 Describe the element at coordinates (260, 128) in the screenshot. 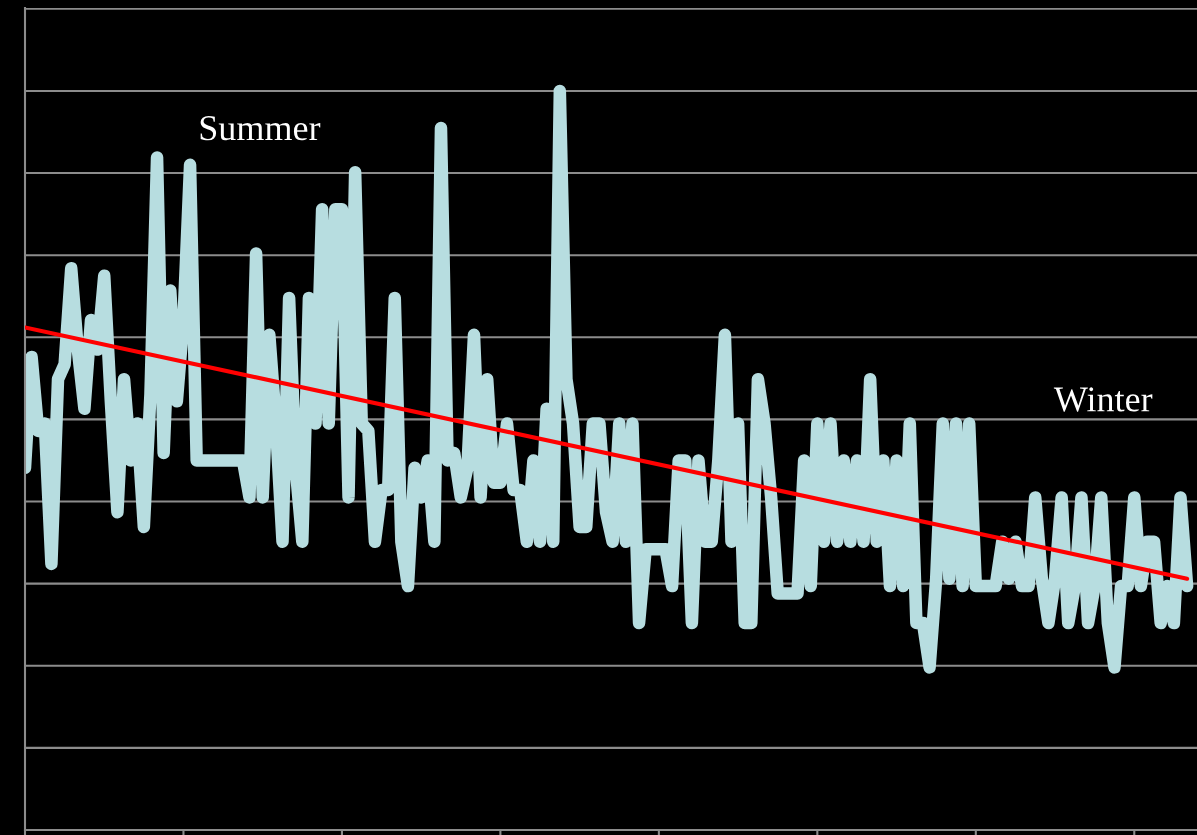

I see `annotation: Summer` at that location.